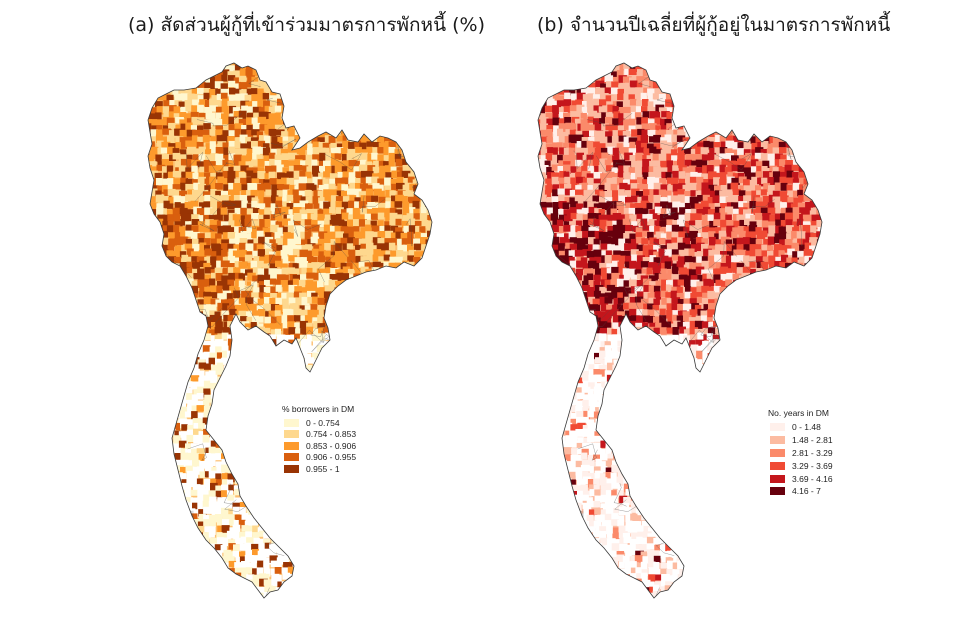 The height and width of the screenshot is (619, 960). What do you see at coordinates (800, 427) in the screenshot?
I see `legend-item: 0 - 1.48` at bounding box center [800, 427].